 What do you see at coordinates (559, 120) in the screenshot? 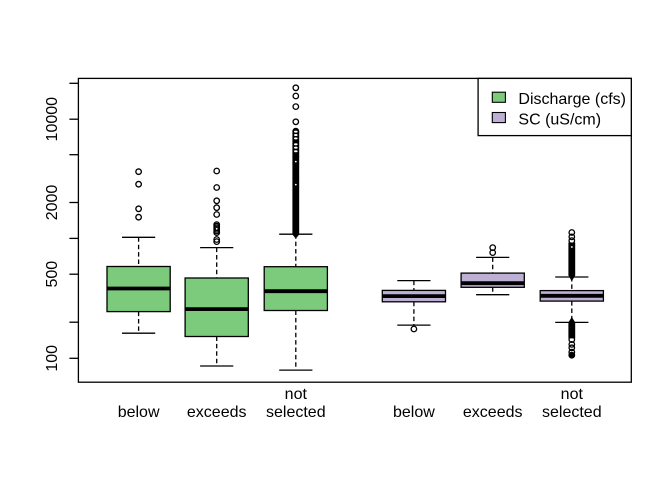
I see `svg-text: SC (uS/cm)` at bounding box center [559, 120].